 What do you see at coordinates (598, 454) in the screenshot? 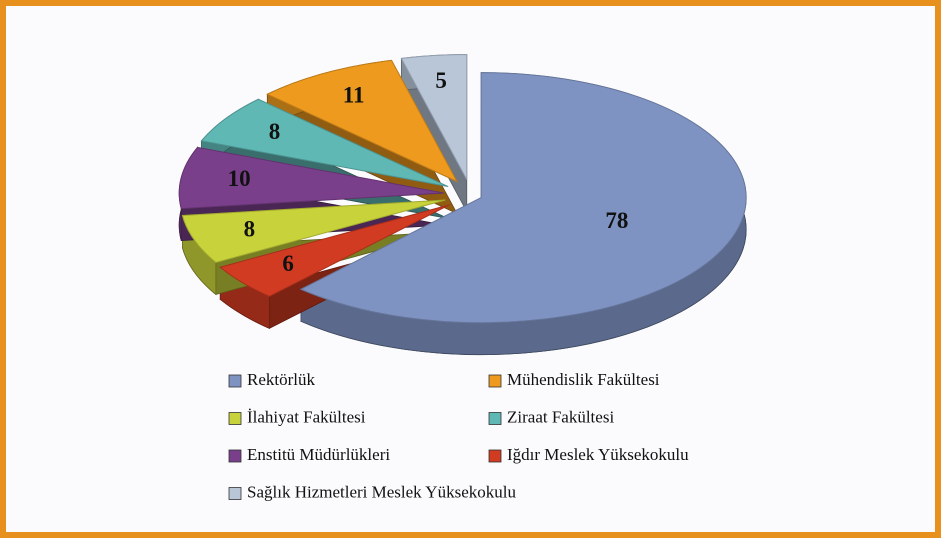
I see `legend-label: Iğdır Meslek Yüksekokulu` at bounding box center [598, 454].